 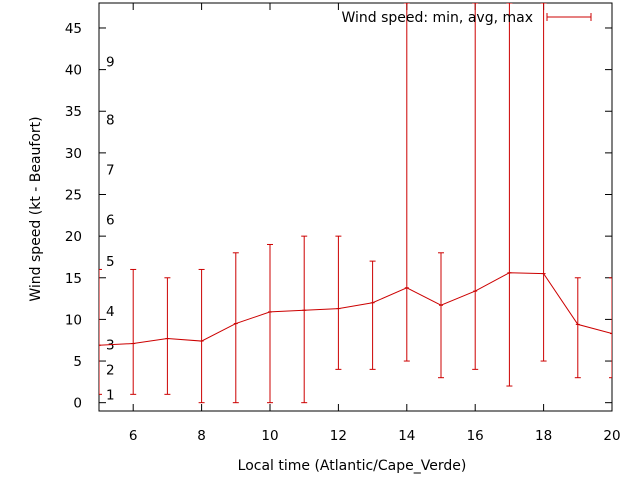 I want to click on legend: Wind speed: min, avg, max, so click(x=466, y=18).